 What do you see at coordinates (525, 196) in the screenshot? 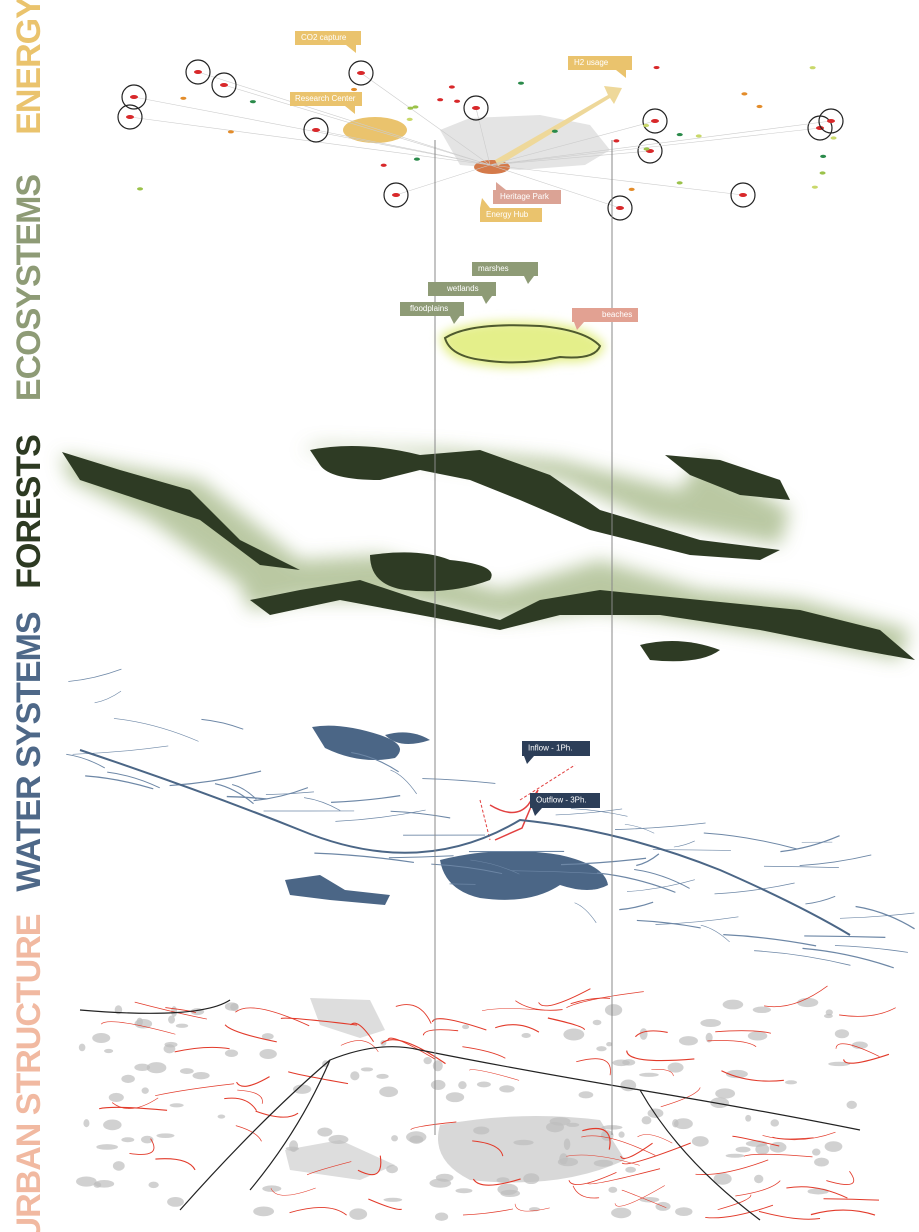
I see `callout-text: Heritage Park` at bounding box center [525, 196].